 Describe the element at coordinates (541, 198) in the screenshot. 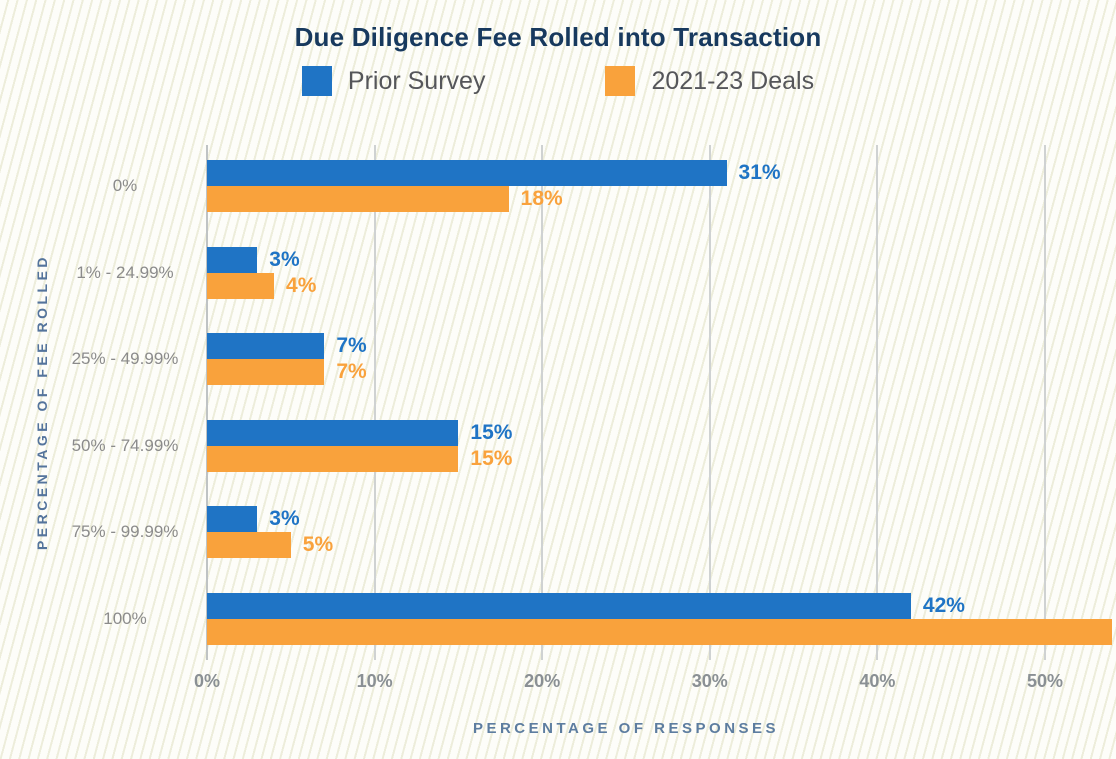

I see `bar-value-label: 18%` at that location.